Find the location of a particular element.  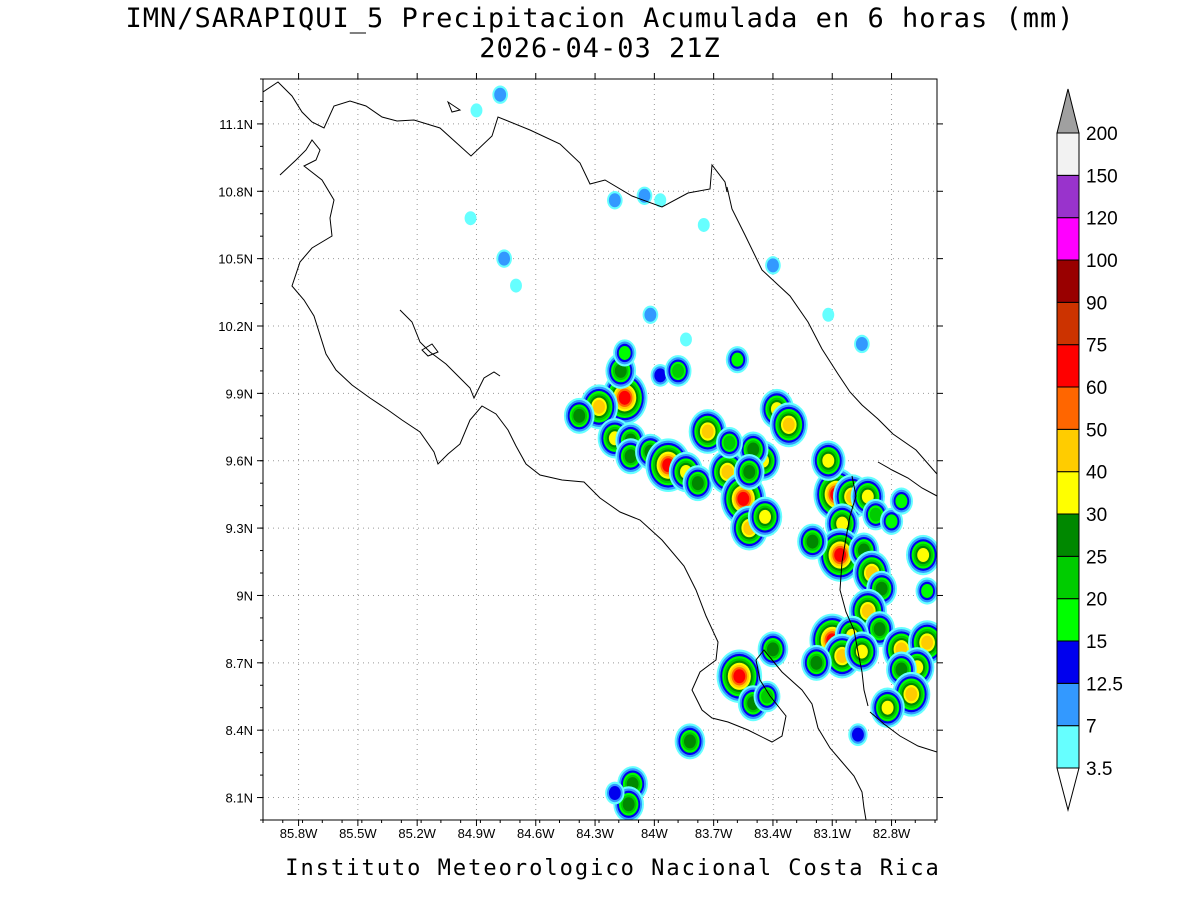

colorbar-level-label: 150 is located at coordinates (1102, 176).